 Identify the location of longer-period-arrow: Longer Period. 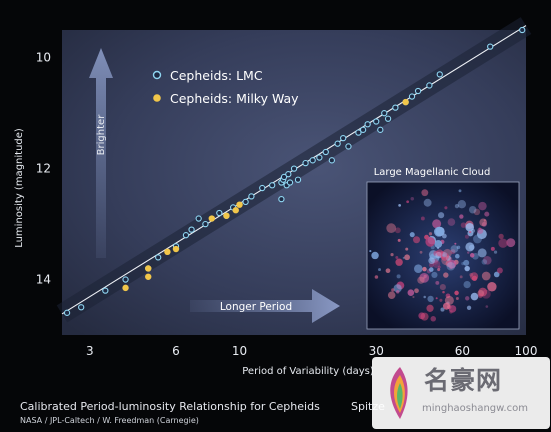
(265, 306).